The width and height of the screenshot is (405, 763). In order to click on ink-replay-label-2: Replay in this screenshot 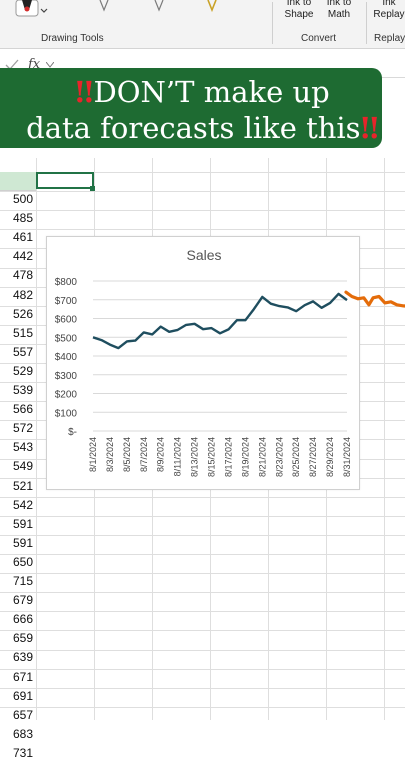, I will do `click(389, 14)`.